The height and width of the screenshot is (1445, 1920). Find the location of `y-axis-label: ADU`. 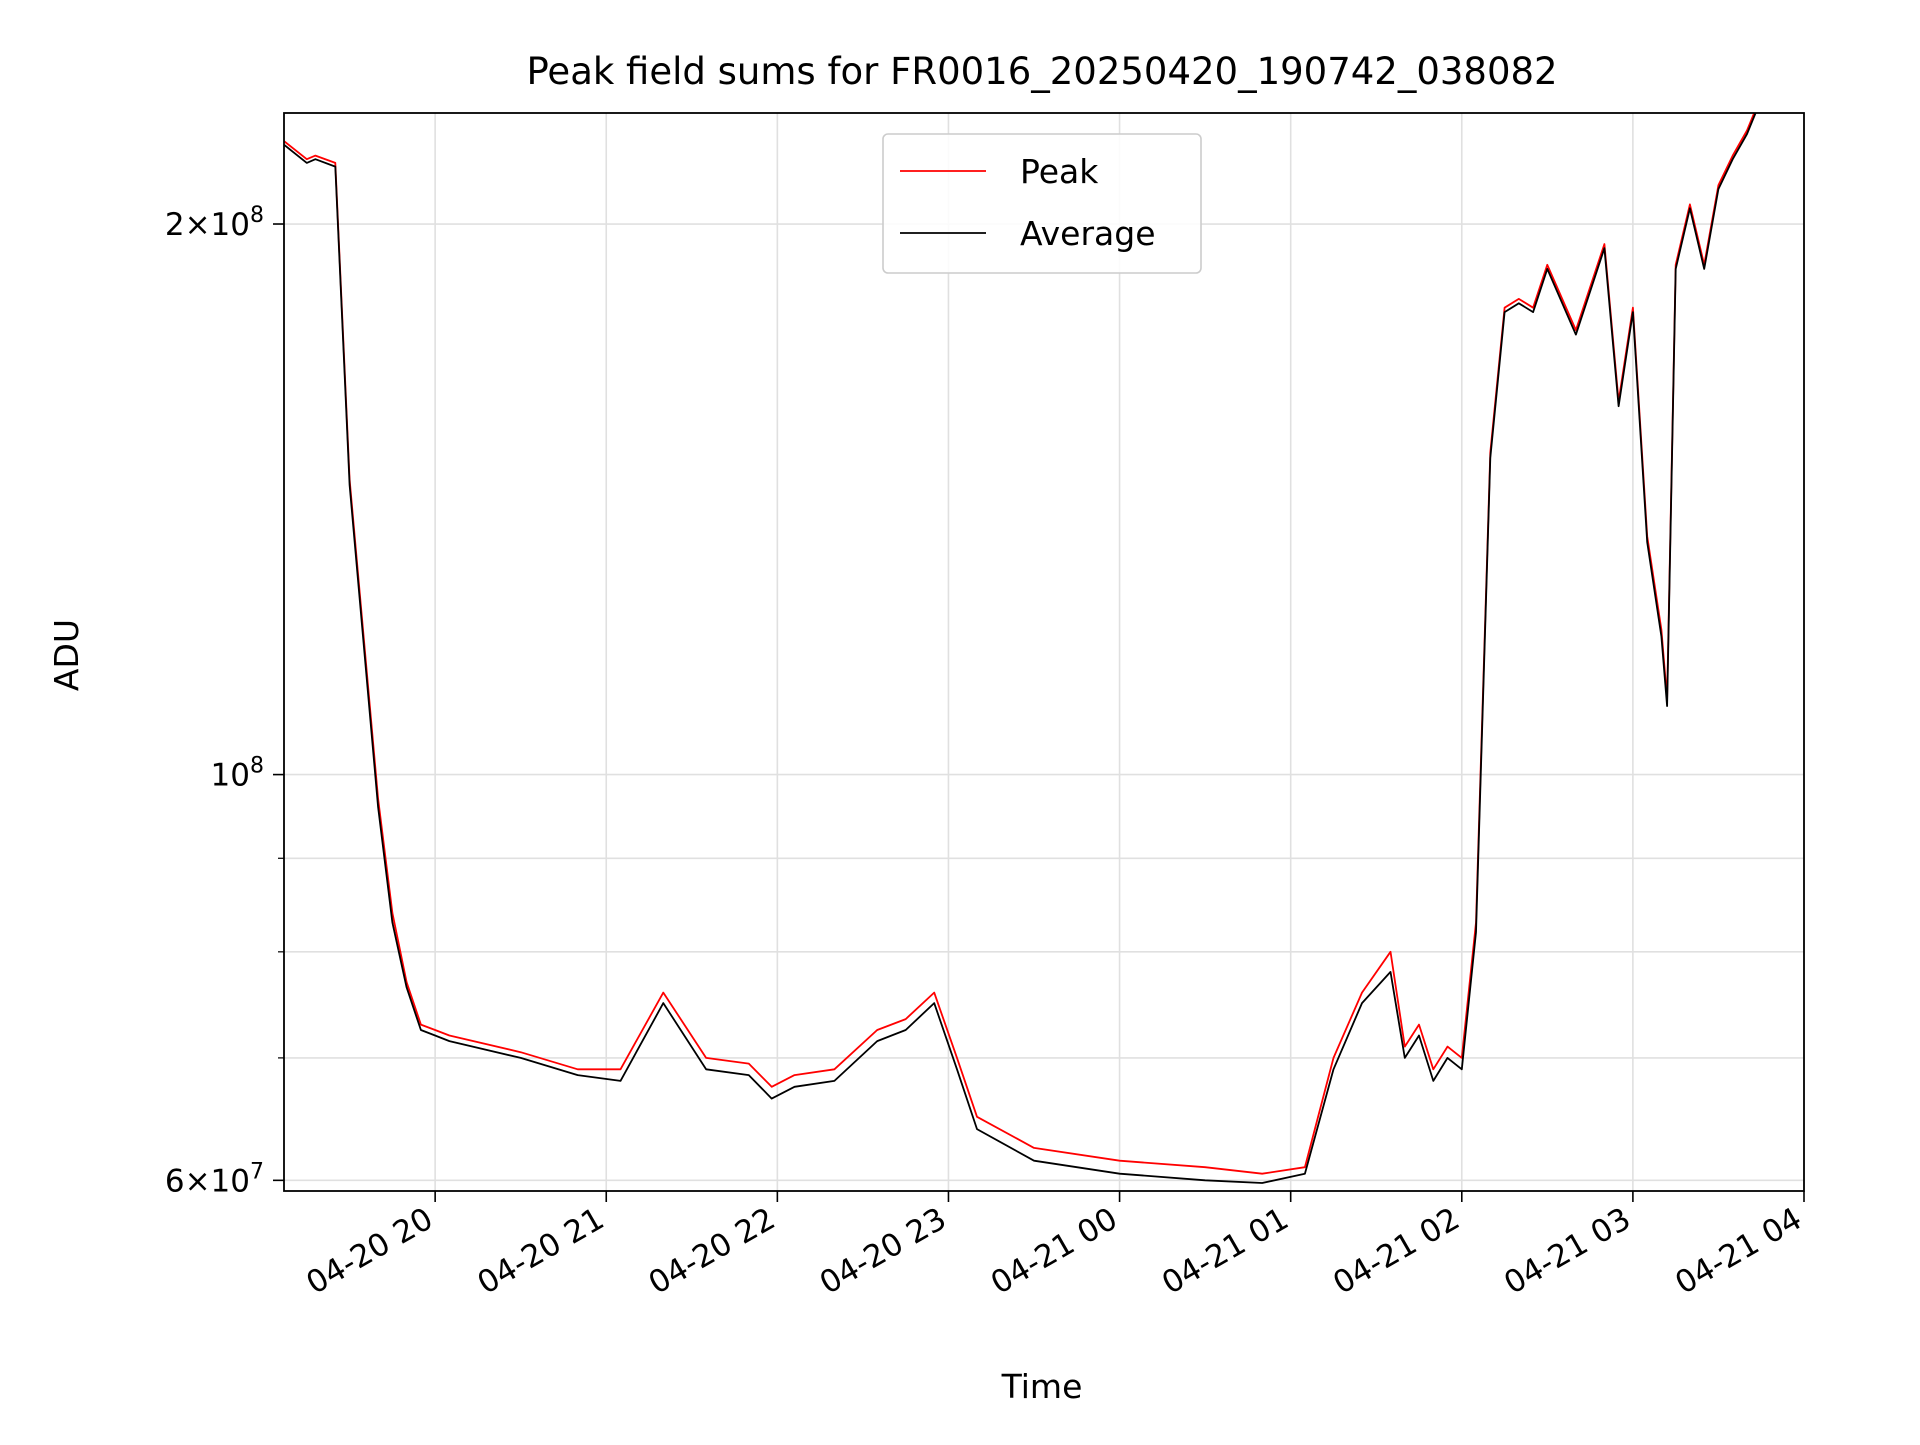

y-axis-label: ADU is located at coordinates (66, 655).